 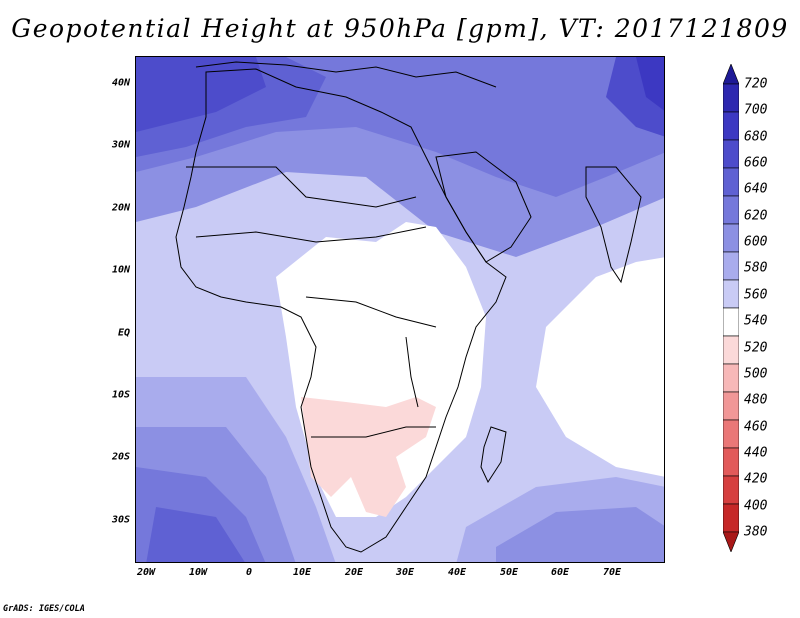 I want to click on colorbar-label: 400, so click(x=756, y=506).